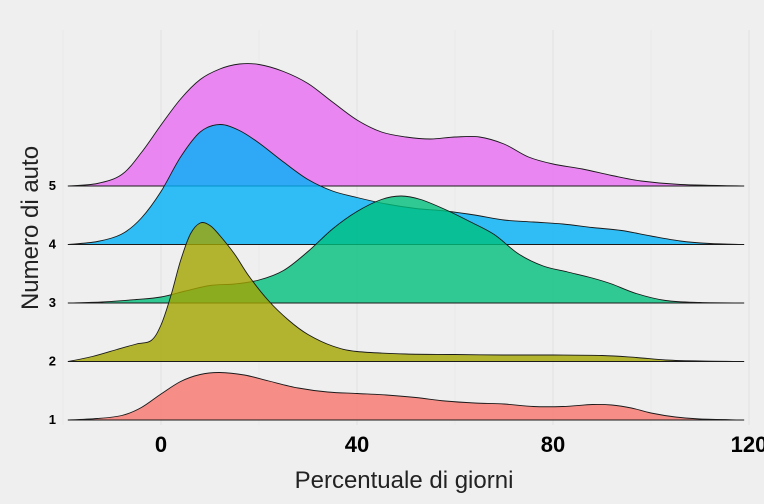  I want to click on x-axis-ticks: 0 40 80 120, so click(459, 444).